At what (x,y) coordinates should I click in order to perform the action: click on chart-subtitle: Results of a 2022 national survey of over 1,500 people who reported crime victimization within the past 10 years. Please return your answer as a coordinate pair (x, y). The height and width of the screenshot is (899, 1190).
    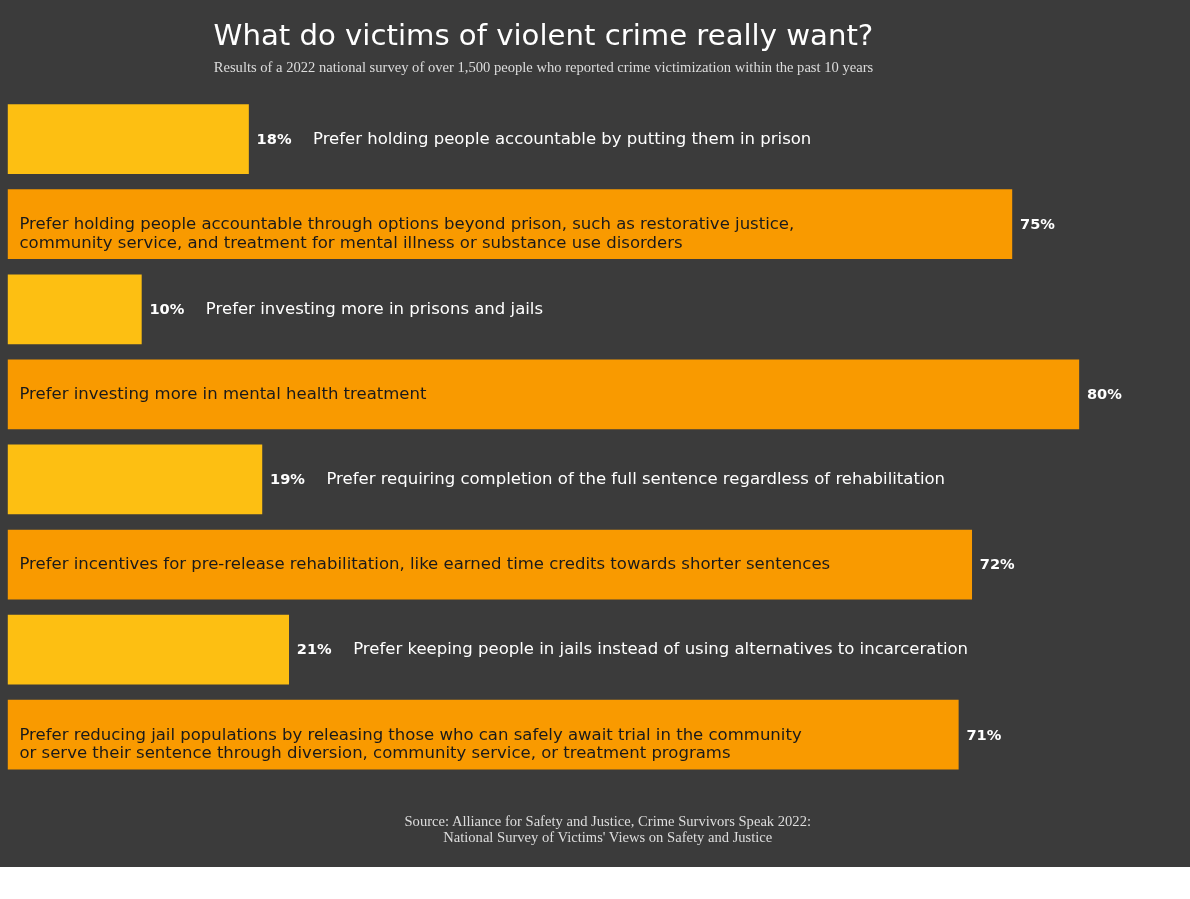
    Looking at the image, I should click on (543, 67).